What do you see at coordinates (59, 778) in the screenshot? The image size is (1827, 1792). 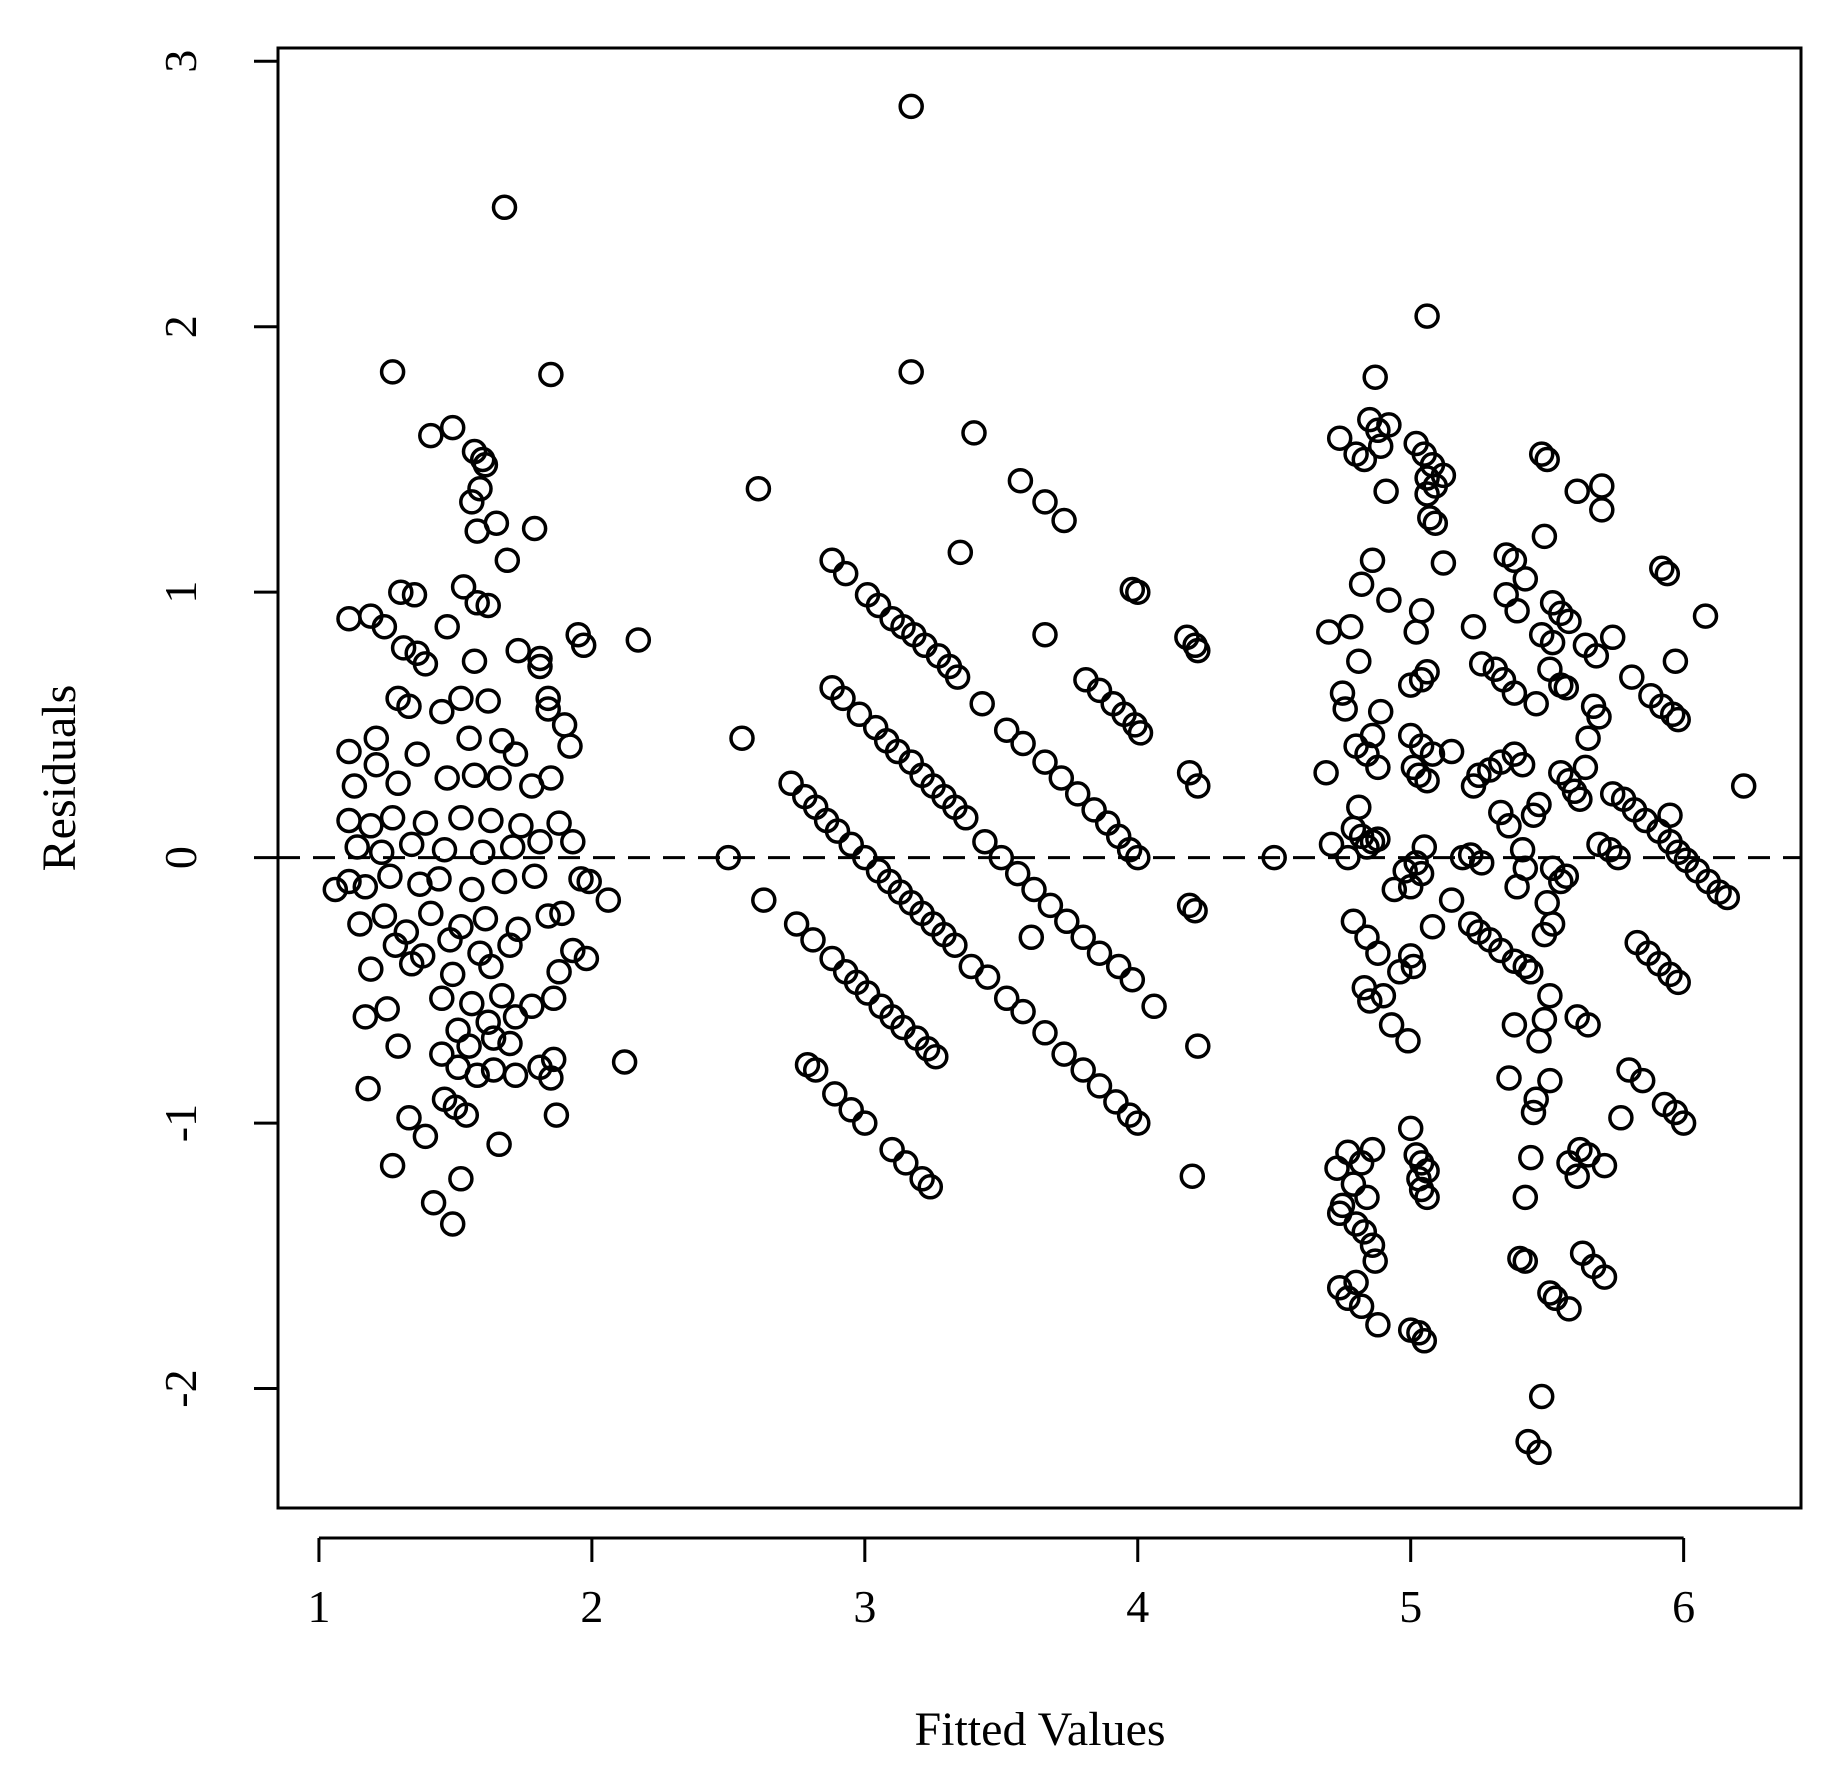 I see `y-axis-title: Residuals` at bounding box center [59, 778].